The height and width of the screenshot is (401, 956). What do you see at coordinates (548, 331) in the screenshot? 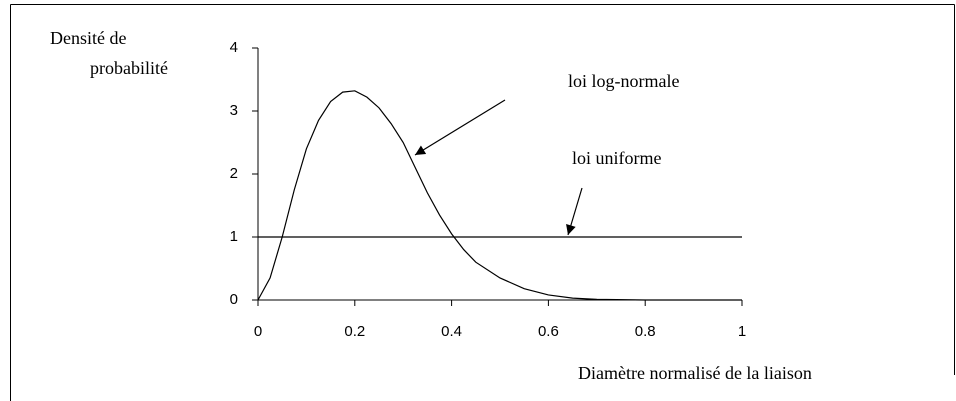
I see `x-tick-label: 0.6` at bounding box center [548, 331].